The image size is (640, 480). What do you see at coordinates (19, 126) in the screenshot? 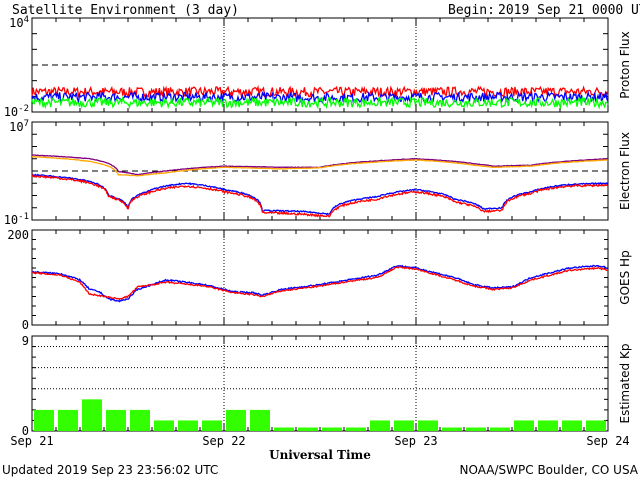
I see `y-tick-label-top: 107` at bounding box center [19, 126].